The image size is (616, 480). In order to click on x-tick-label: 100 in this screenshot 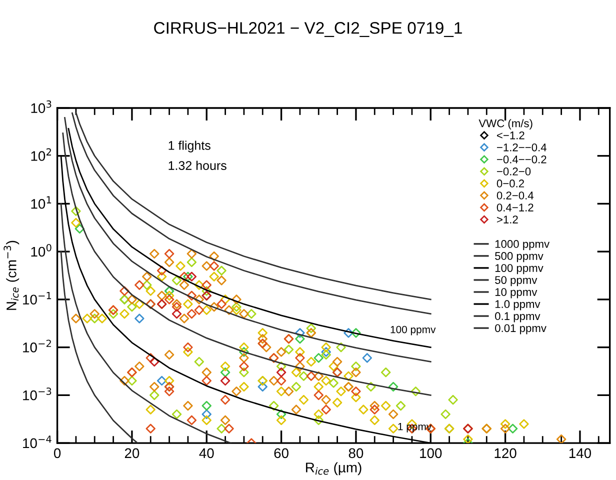, I will do `click(431, 453)`.